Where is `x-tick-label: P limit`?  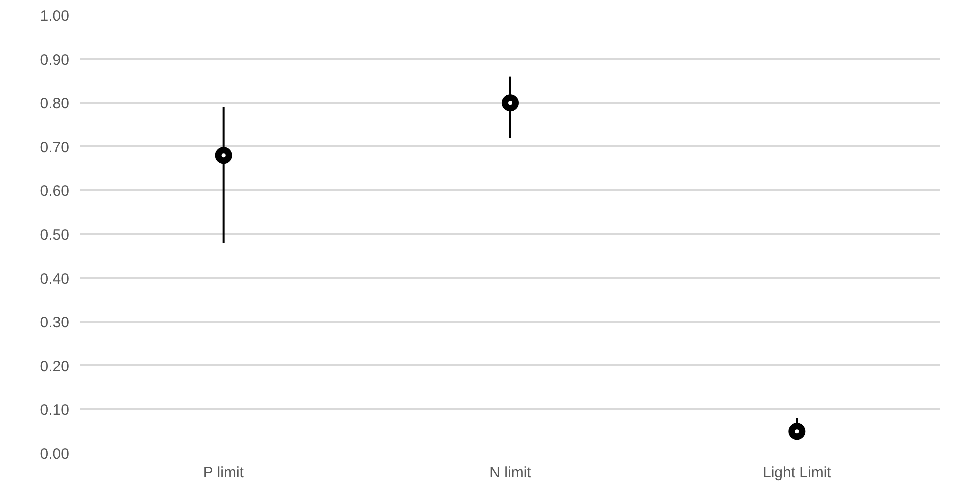
x-tick-label: P limit is located at coordinates (224, 473).